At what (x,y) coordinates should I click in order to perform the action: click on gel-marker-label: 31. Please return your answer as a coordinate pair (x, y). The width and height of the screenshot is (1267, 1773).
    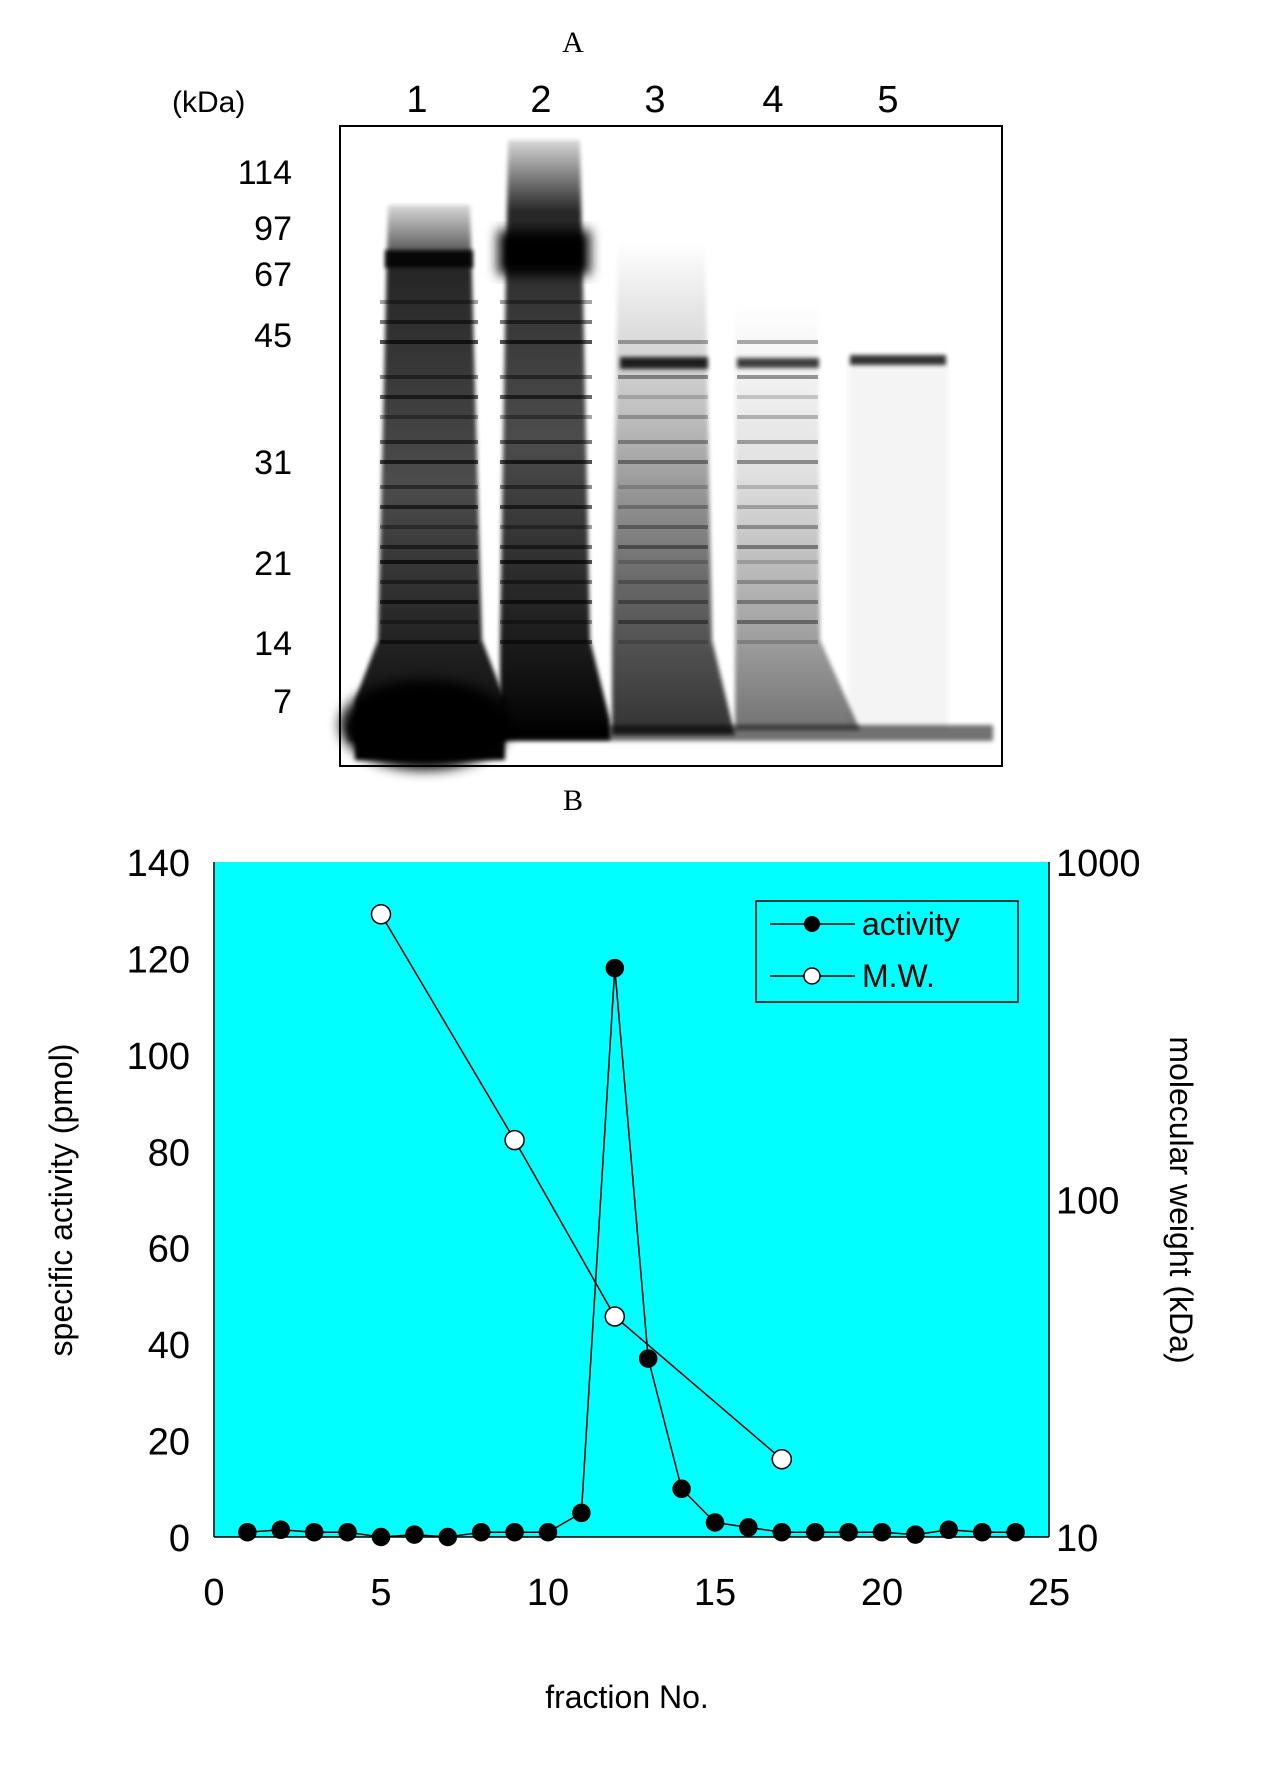
    Looking at the image, I should click on (273, 463).